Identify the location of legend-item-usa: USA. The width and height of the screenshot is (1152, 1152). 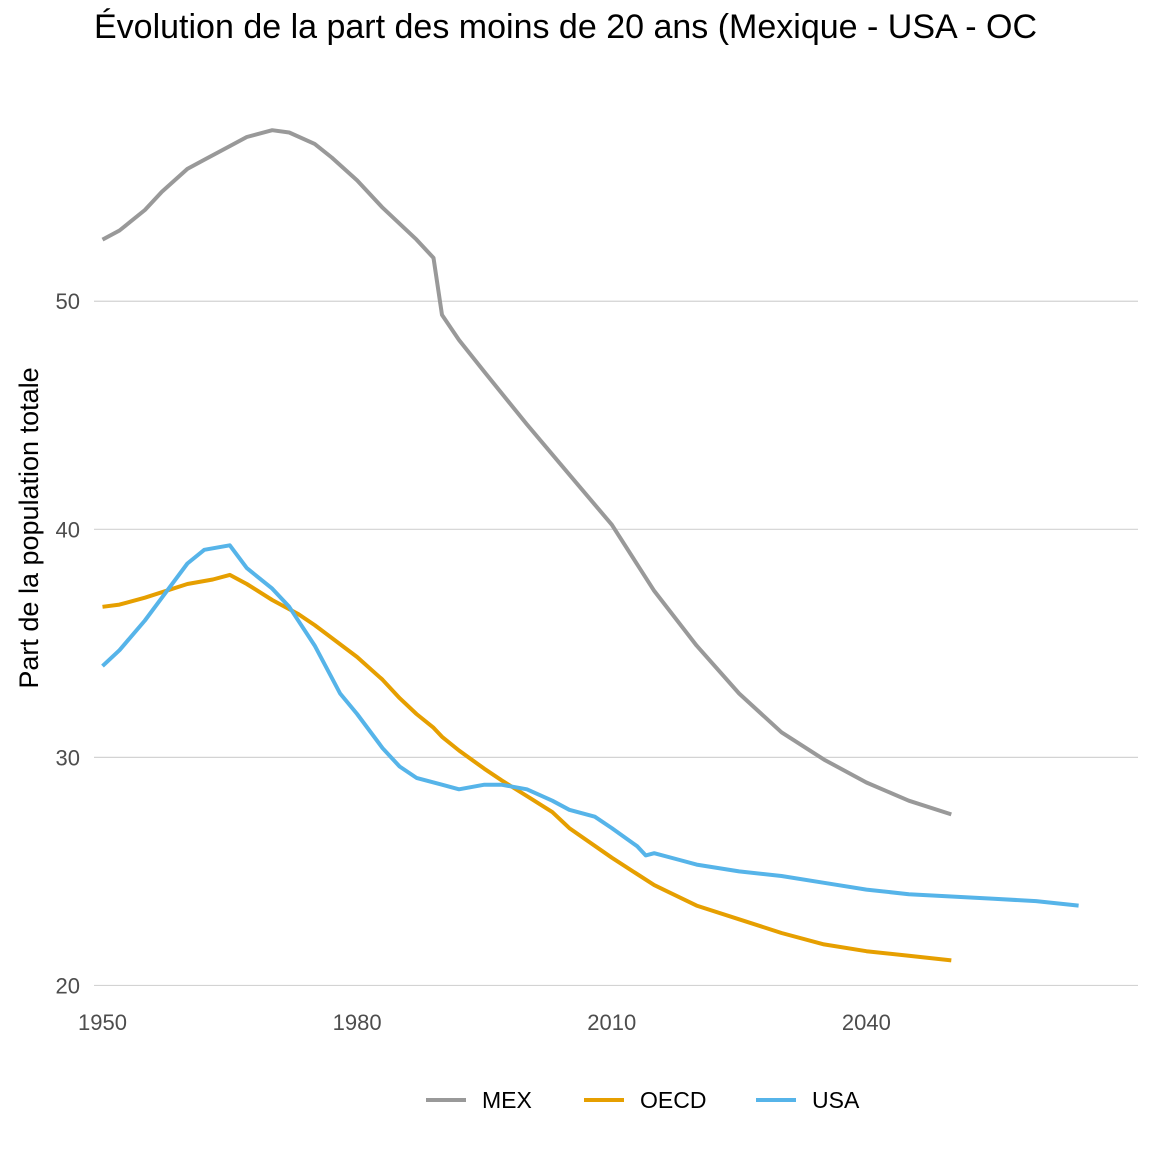
(808, 1100).